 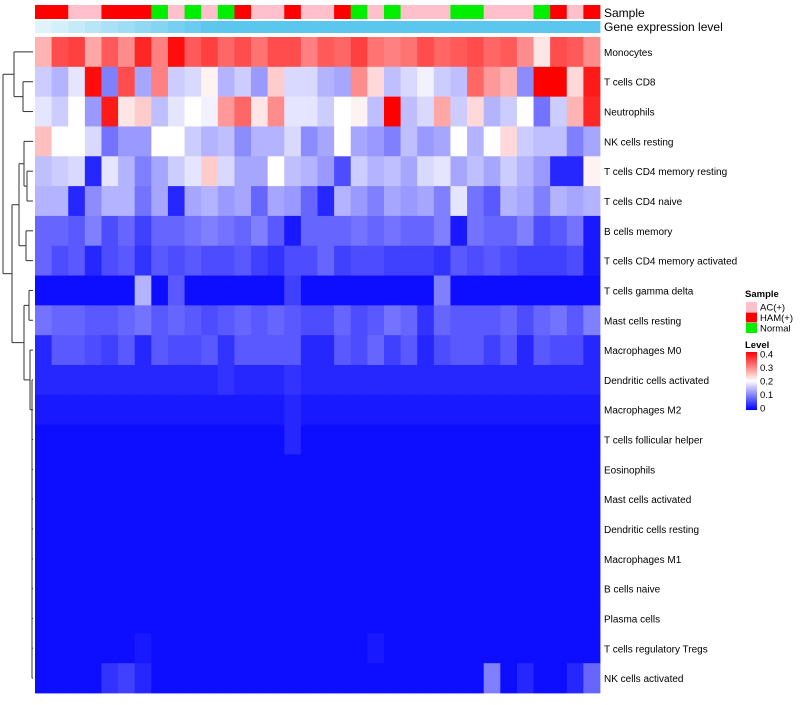 What do you see at coordinates (772, 308) in the screenshot?
I see `sample-legend-label: AC(+)` at bounding box center [772, 308].